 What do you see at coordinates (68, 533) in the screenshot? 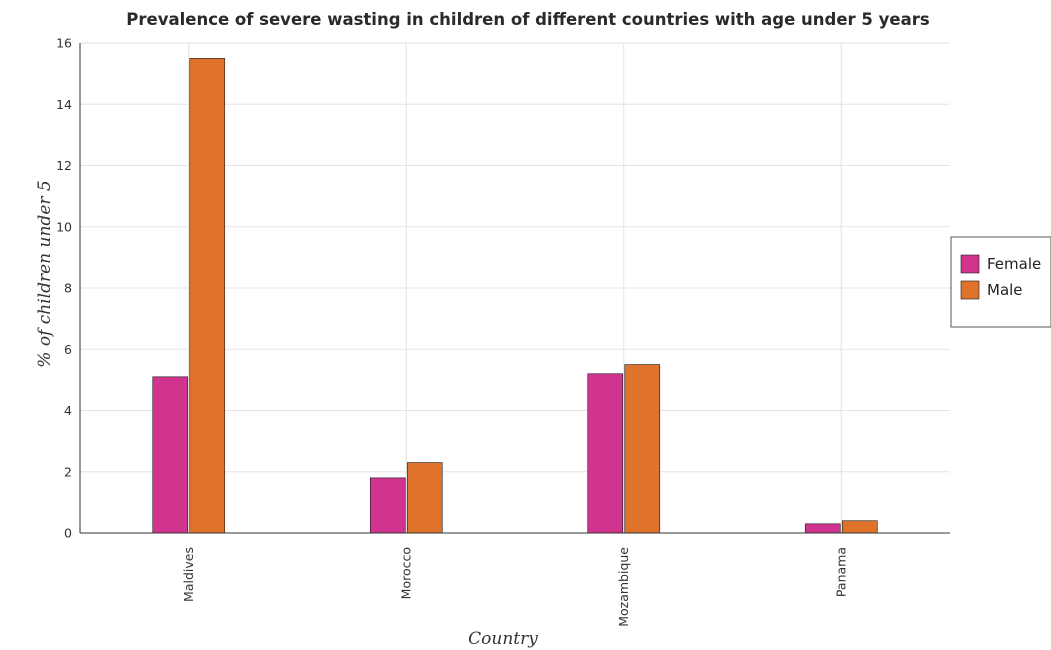
I see `y-tick-label: 0` at bounding box center [68, 533].